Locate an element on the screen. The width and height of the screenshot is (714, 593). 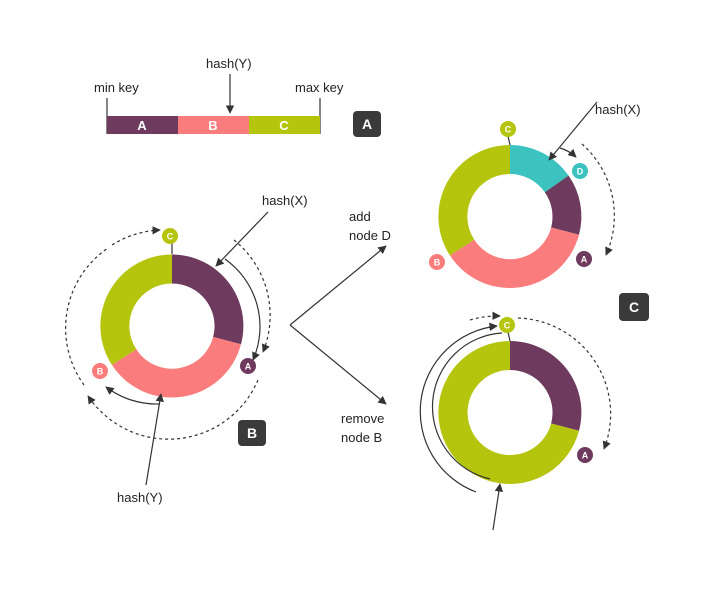
add-node-arrow is located at coordinates (338, 285).